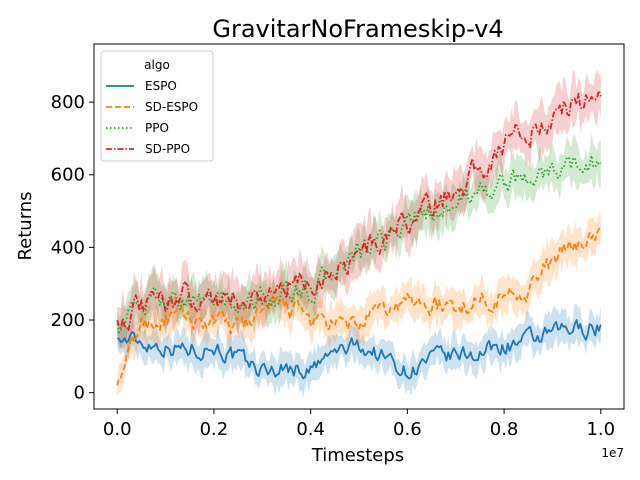  I want to click on legend-label-ppo: PPO, so click(157, 128).